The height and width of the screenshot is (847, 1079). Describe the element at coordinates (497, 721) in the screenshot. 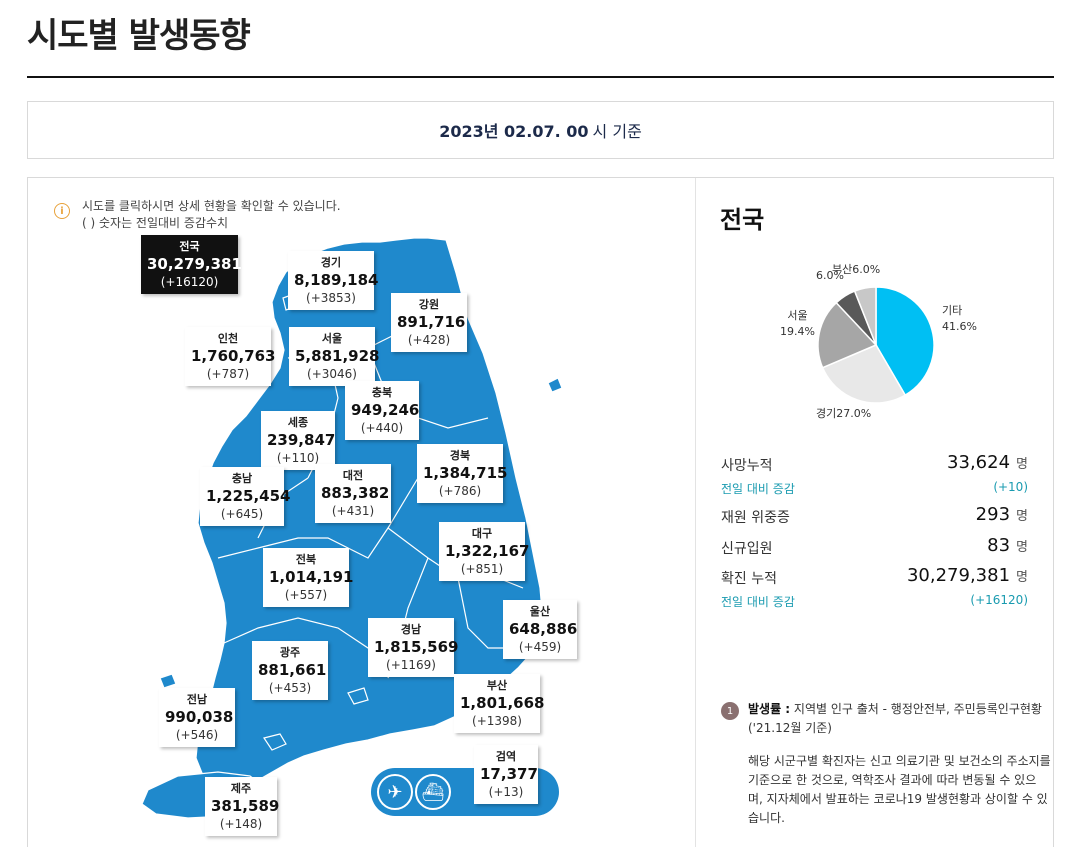

I see `region-delta: (+1398)` at that location.